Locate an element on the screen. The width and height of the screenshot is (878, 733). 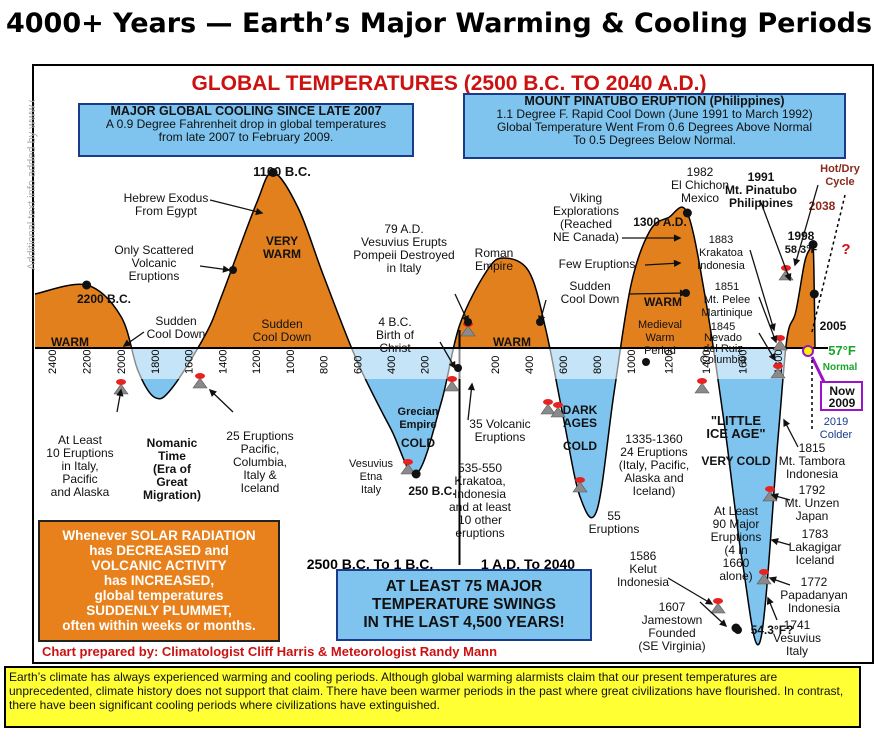
annot-sudden-cool-1: Sudden Cool Down is located at coordinates (176, 327).